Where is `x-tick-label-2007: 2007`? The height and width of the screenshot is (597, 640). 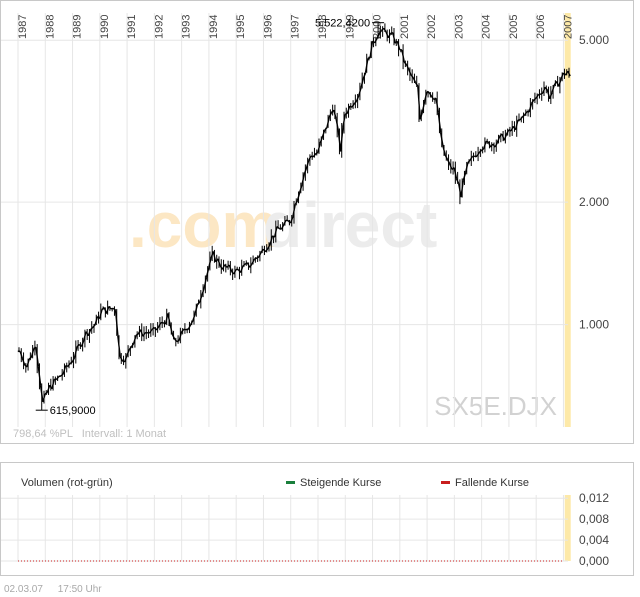
x-tick-label-2007: 2007 is located at coordinates (568, 27).